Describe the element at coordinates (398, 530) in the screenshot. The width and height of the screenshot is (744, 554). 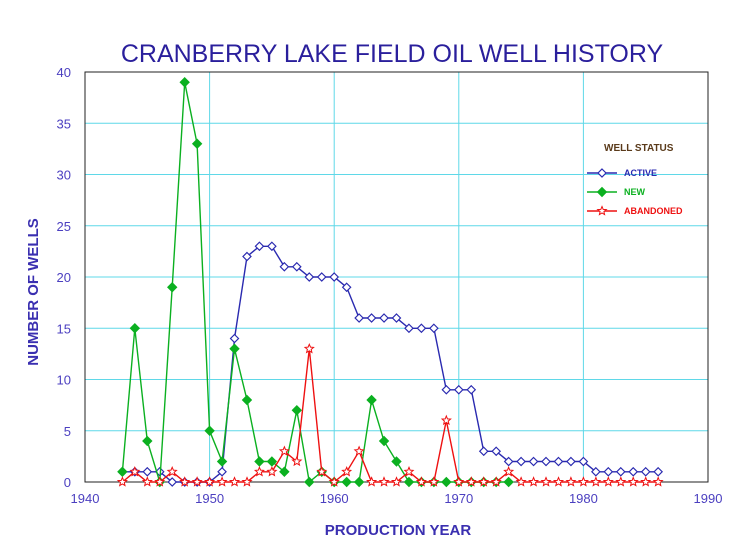
I see `x-axis-label: PRODUCTION YEAR` at that location.